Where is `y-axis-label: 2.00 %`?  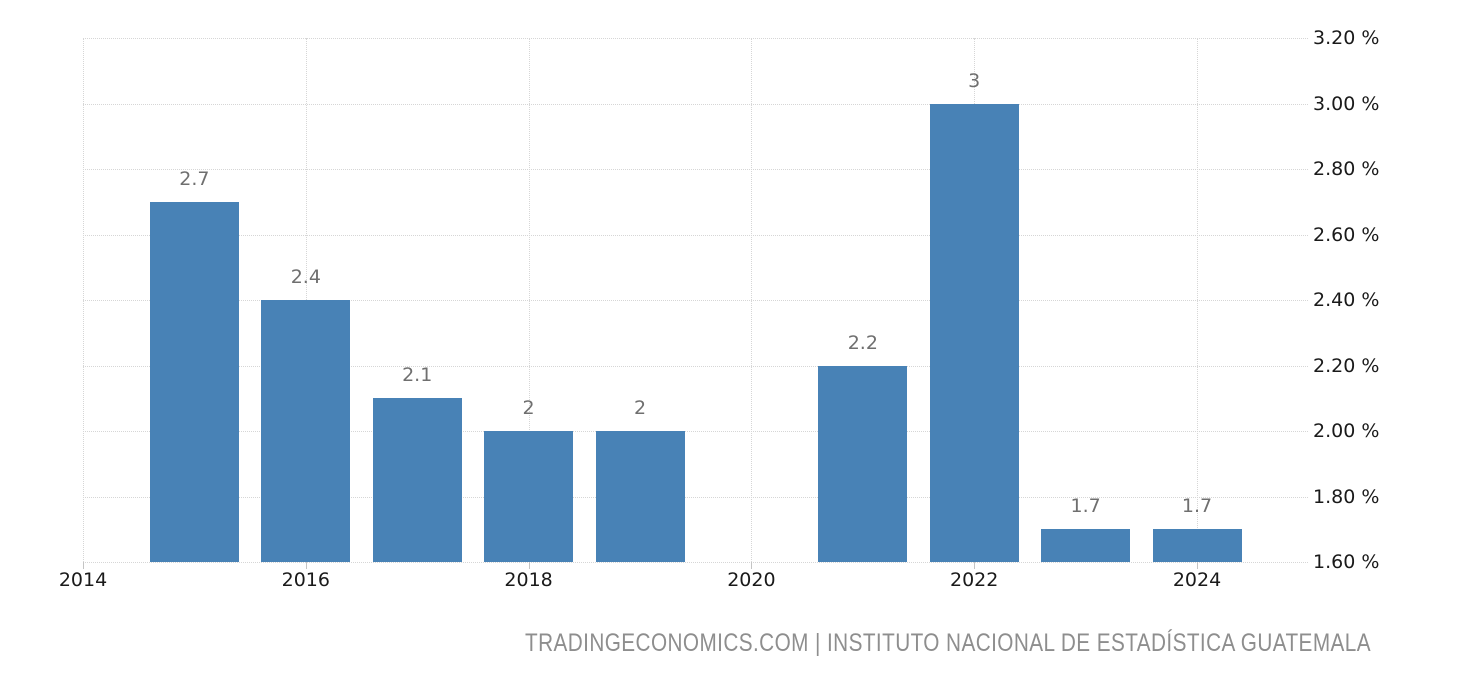
y-axis-label: 2.00 % is located at coordinates (1346, 431).